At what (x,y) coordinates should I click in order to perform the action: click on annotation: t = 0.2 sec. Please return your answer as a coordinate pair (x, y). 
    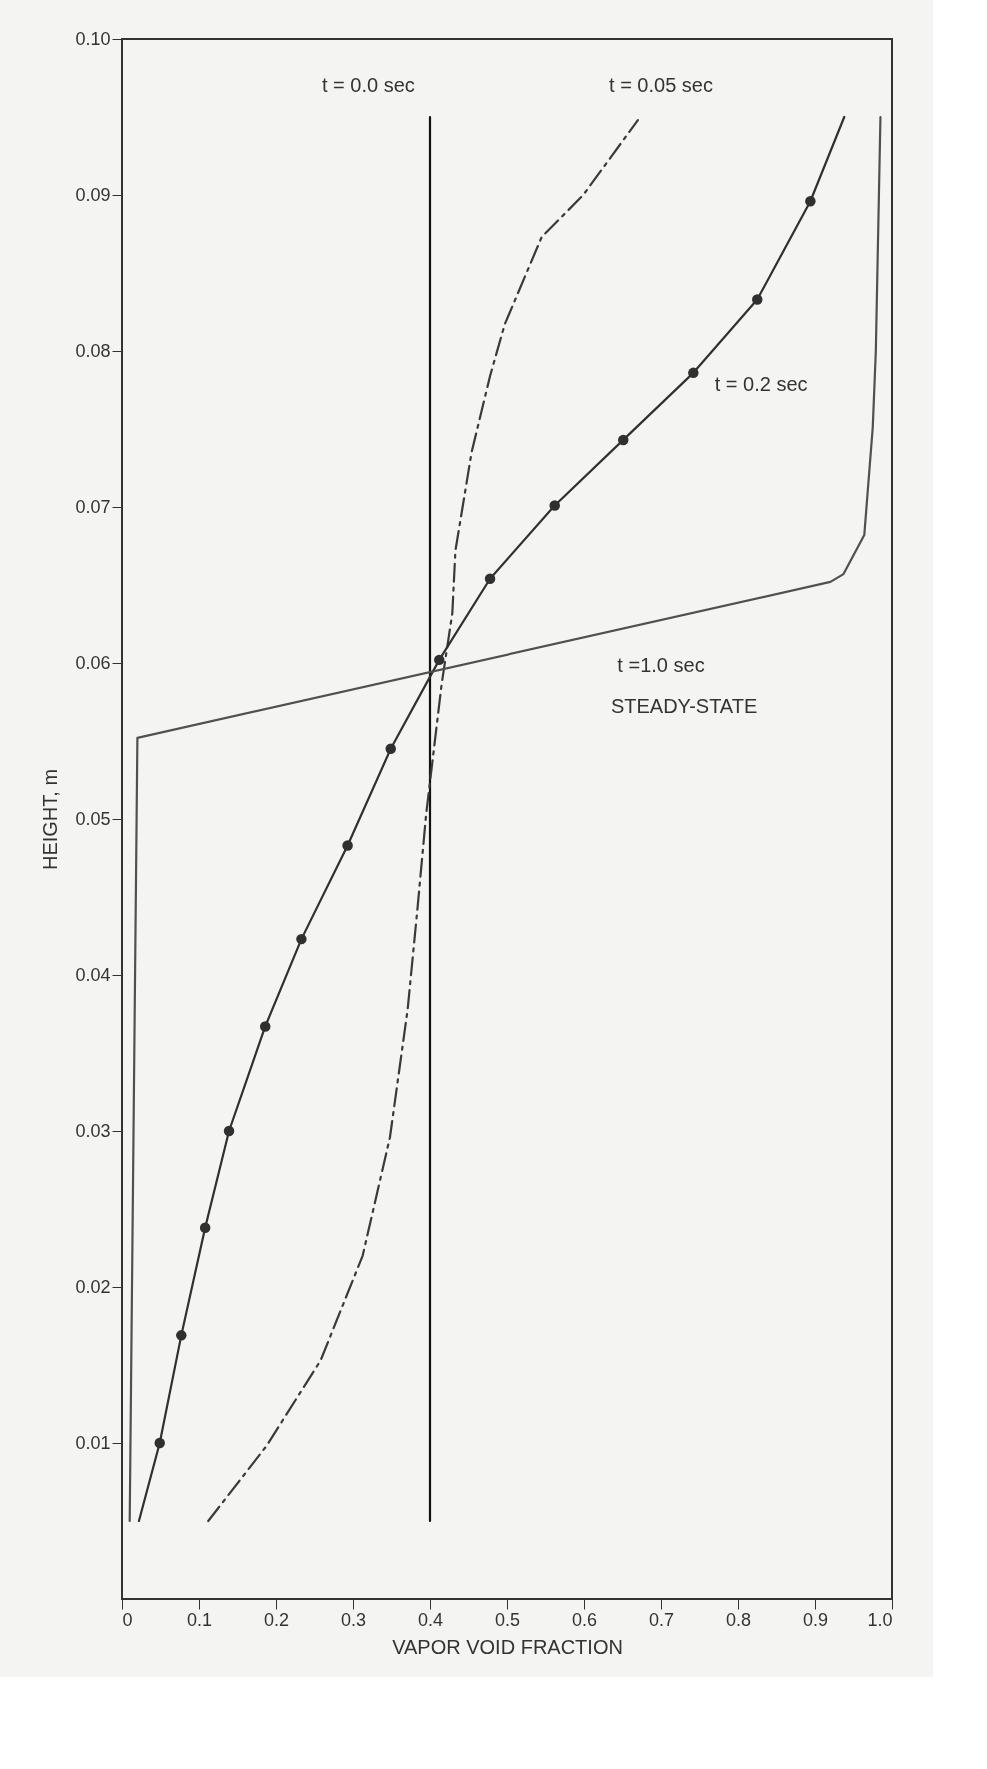
    Looking at the image, I should click on (761, 384).